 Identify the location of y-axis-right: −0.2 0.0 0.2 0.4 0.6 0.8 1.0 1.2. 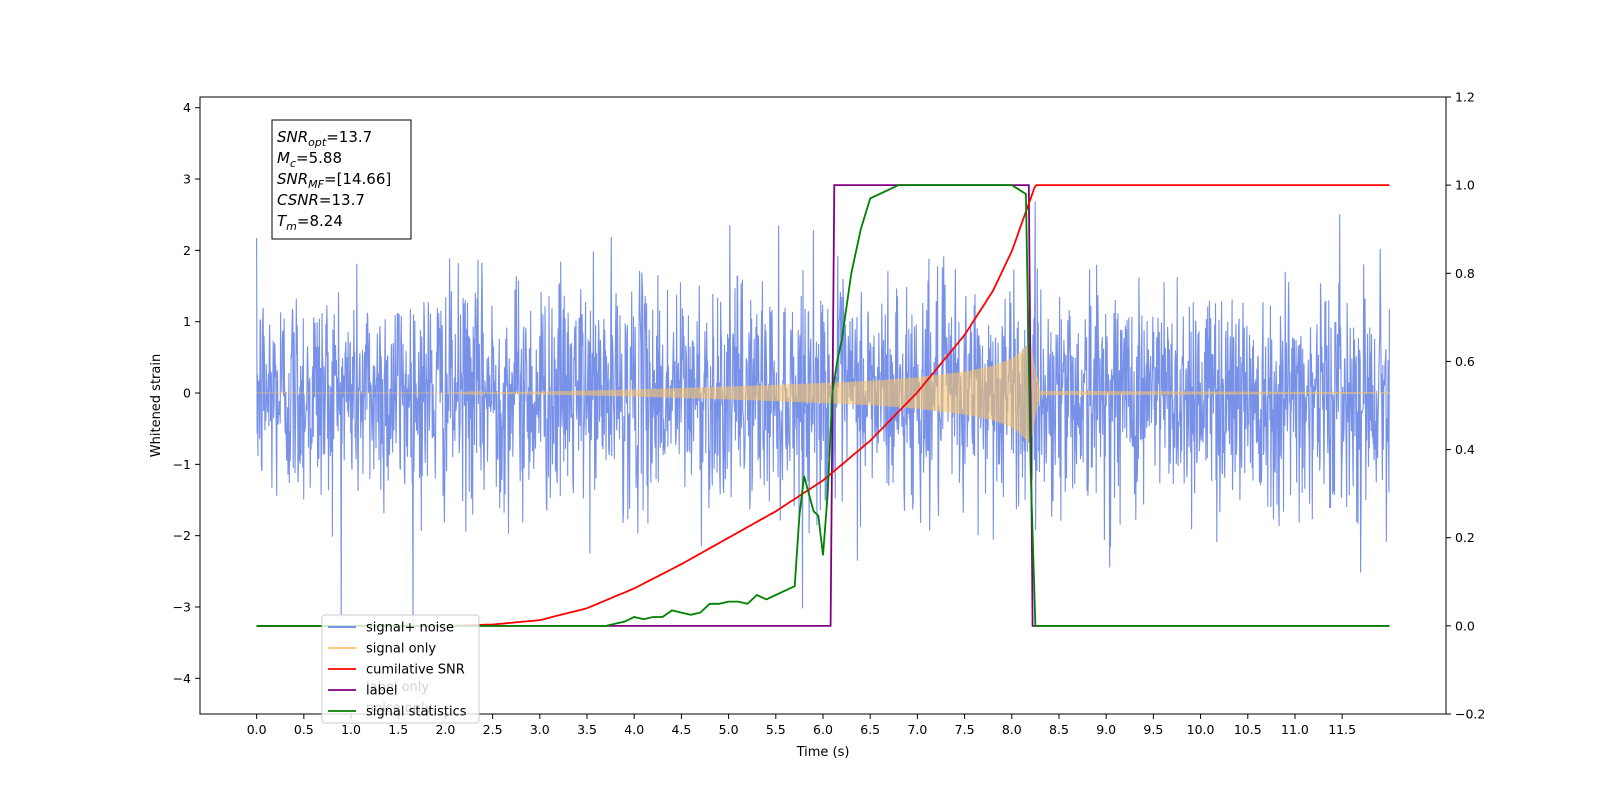
(1465, 406).